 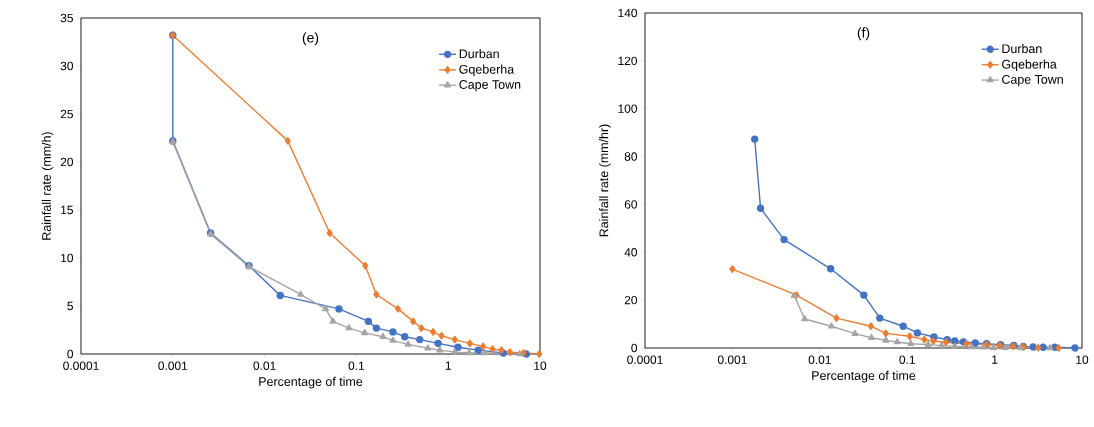 I want to click on y-tick-label: 25, so click(x=66, y=114).